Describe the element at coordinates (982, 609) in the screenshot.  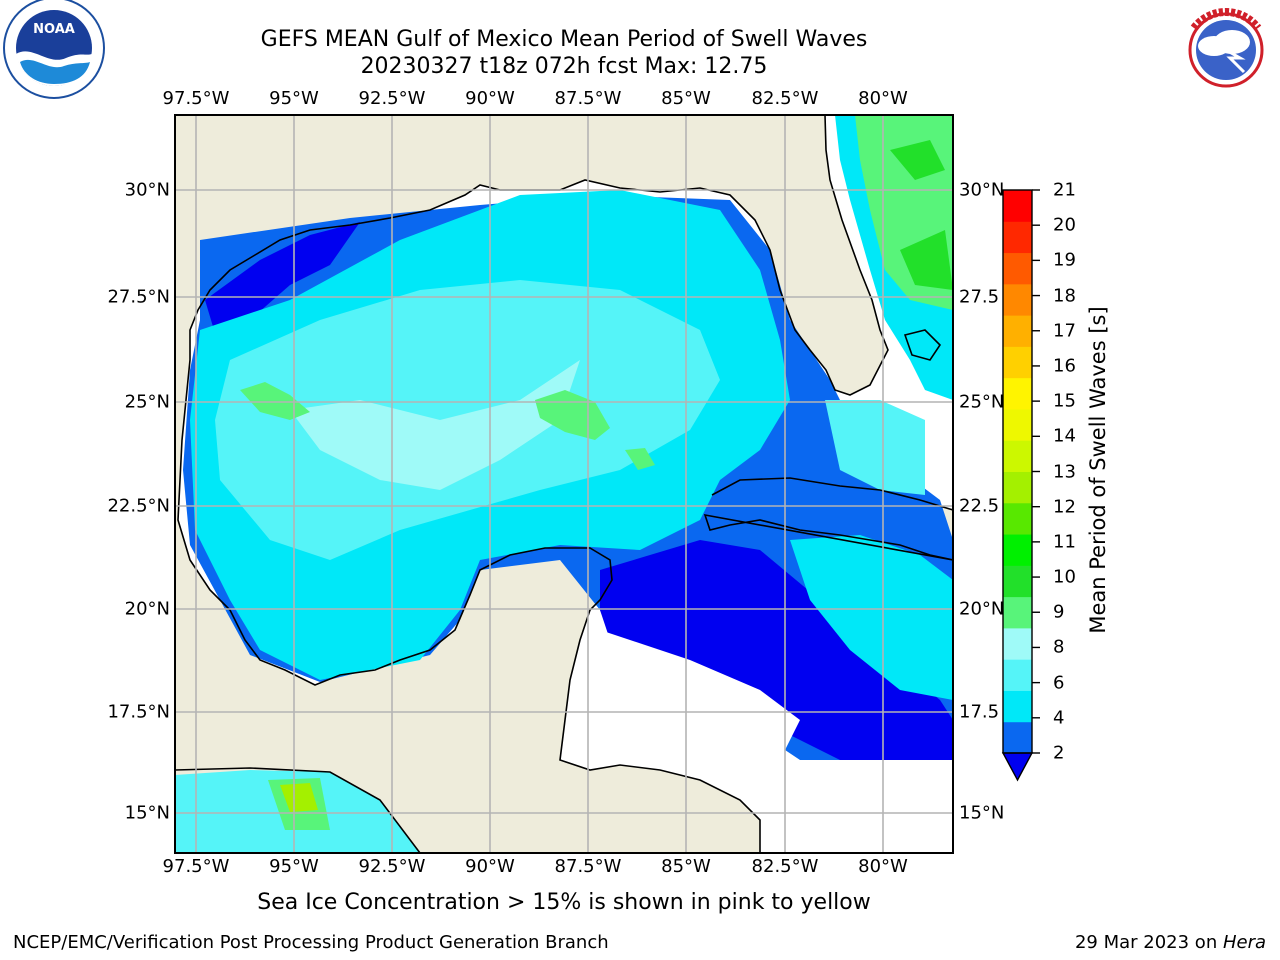
I see `lat-label-right: 20°N` at that location.